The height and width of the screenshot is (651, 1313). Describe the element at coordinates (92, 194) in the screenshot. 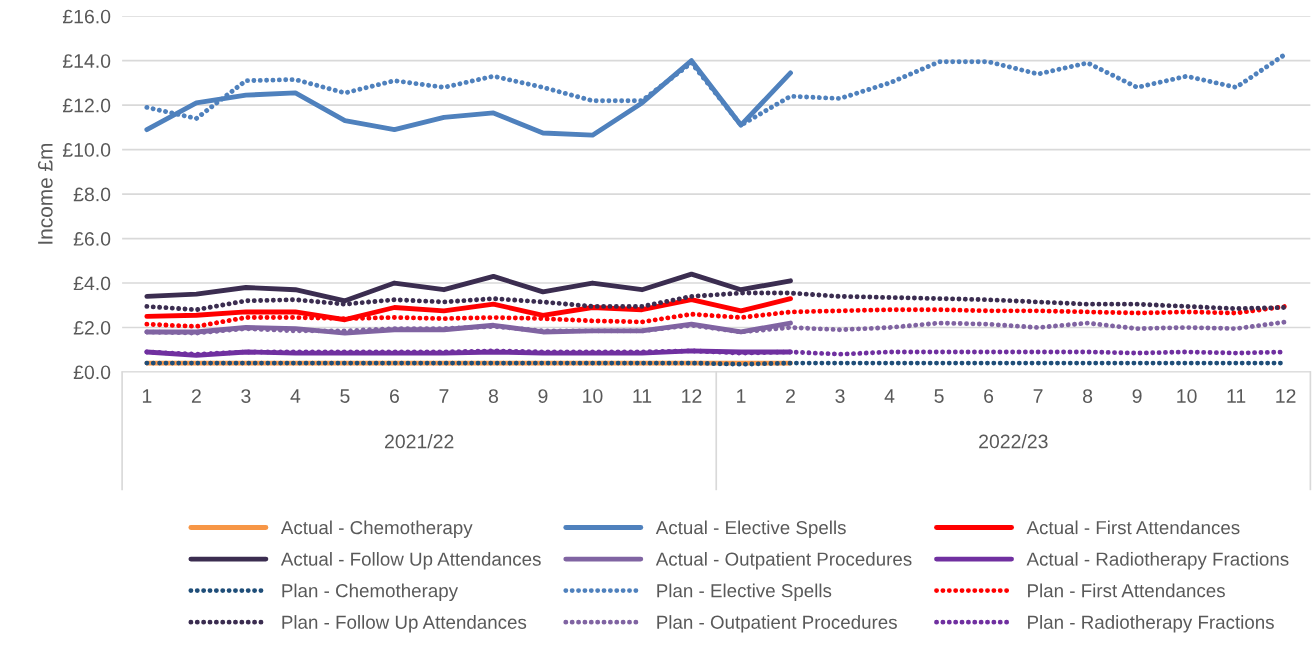

I see `y-tick-label: £8.0` at that location.